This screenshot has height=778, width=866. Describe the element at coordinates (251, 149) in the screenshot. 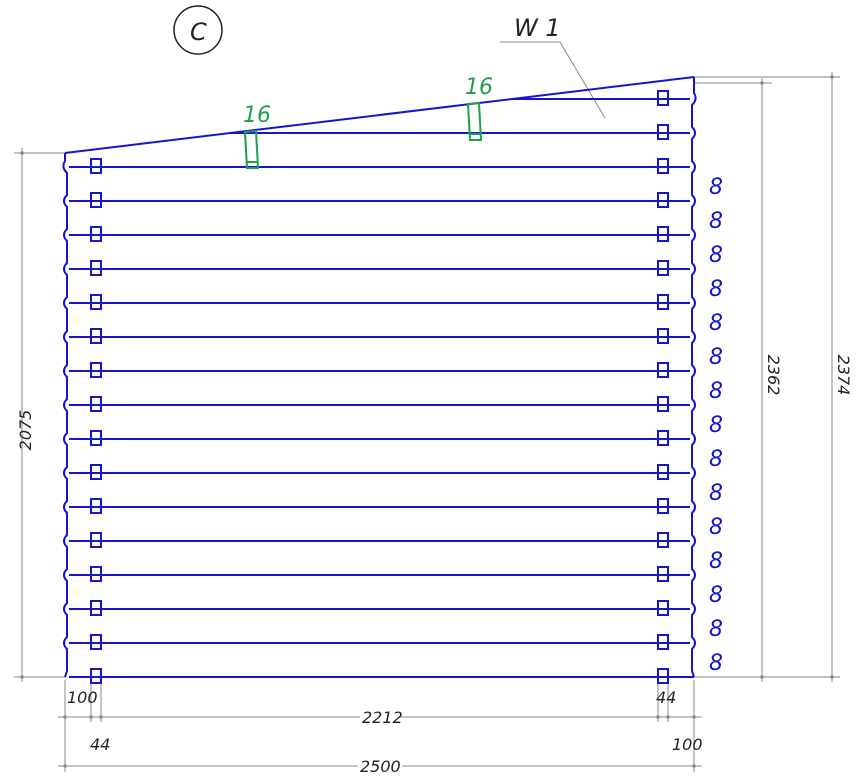

I see `rafter-mark-left` at that location.